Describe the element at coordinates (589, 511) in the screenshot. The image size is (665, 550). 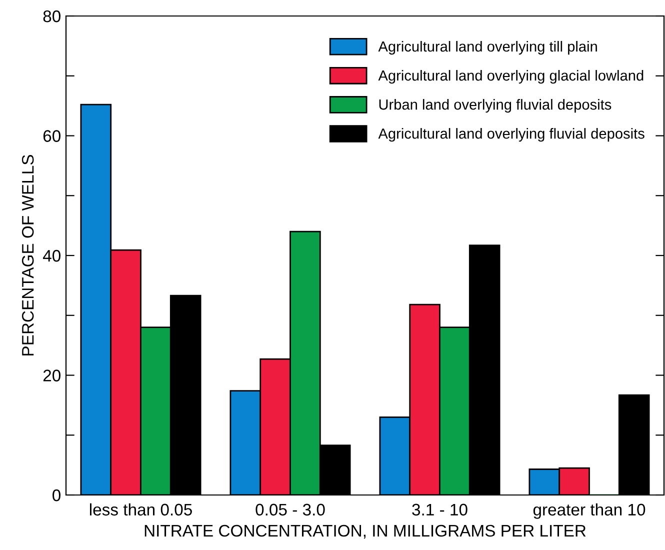
I see `x-tick-label: greater than 10` at that location.